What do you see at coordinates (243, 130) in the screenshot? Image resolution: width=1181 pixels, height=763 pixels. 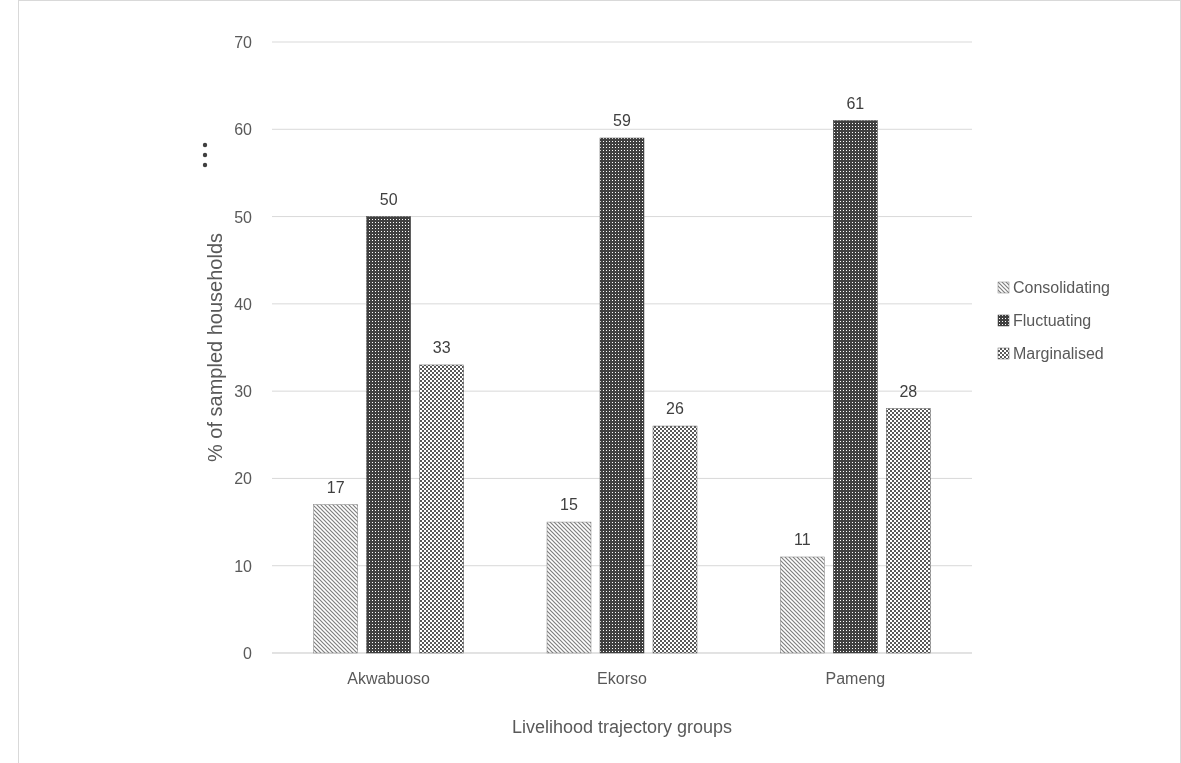 I see `y-tick-label: 60` at bounding box center [243, 130].